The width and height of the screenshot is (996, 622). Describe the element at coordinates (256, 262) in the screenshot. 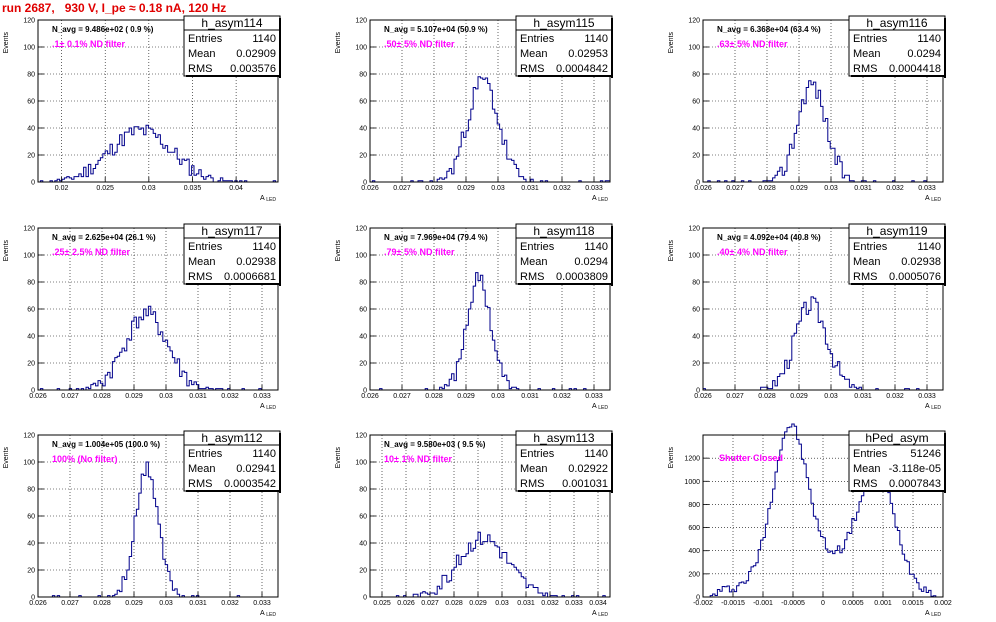

I see `stats-value-mean: 0.02938` at that location.